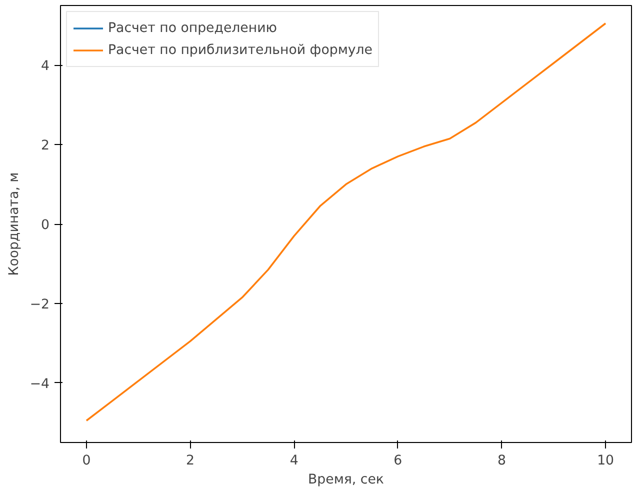  I want to click on x-axis-title: Время, сек, so click(346, 480).